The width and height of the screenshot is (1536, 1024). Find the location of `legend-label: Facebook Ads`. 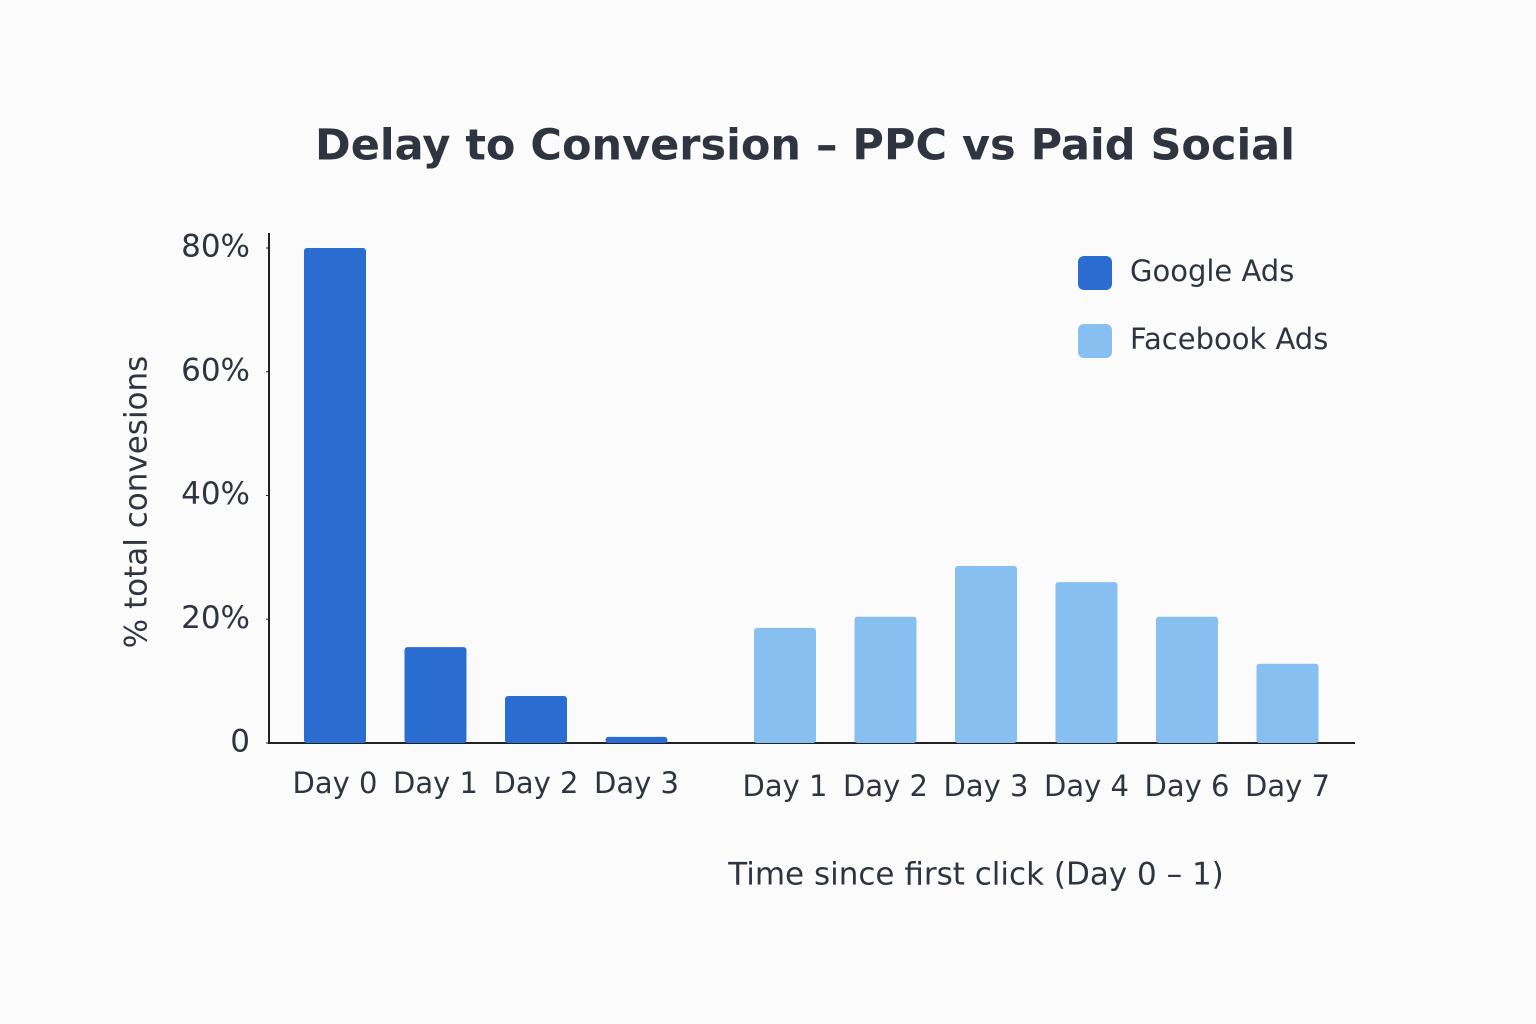

legend-label: Facebook Ads is located at coordinates (1229, 339).